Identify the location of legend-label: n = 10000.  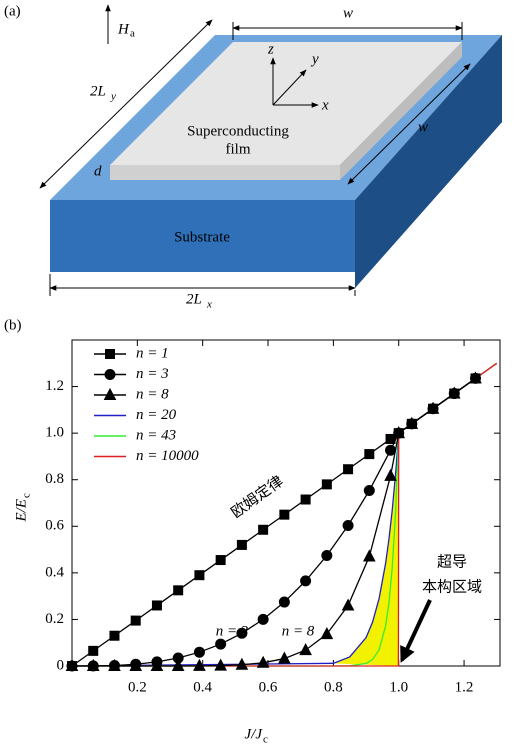
(167, 456).